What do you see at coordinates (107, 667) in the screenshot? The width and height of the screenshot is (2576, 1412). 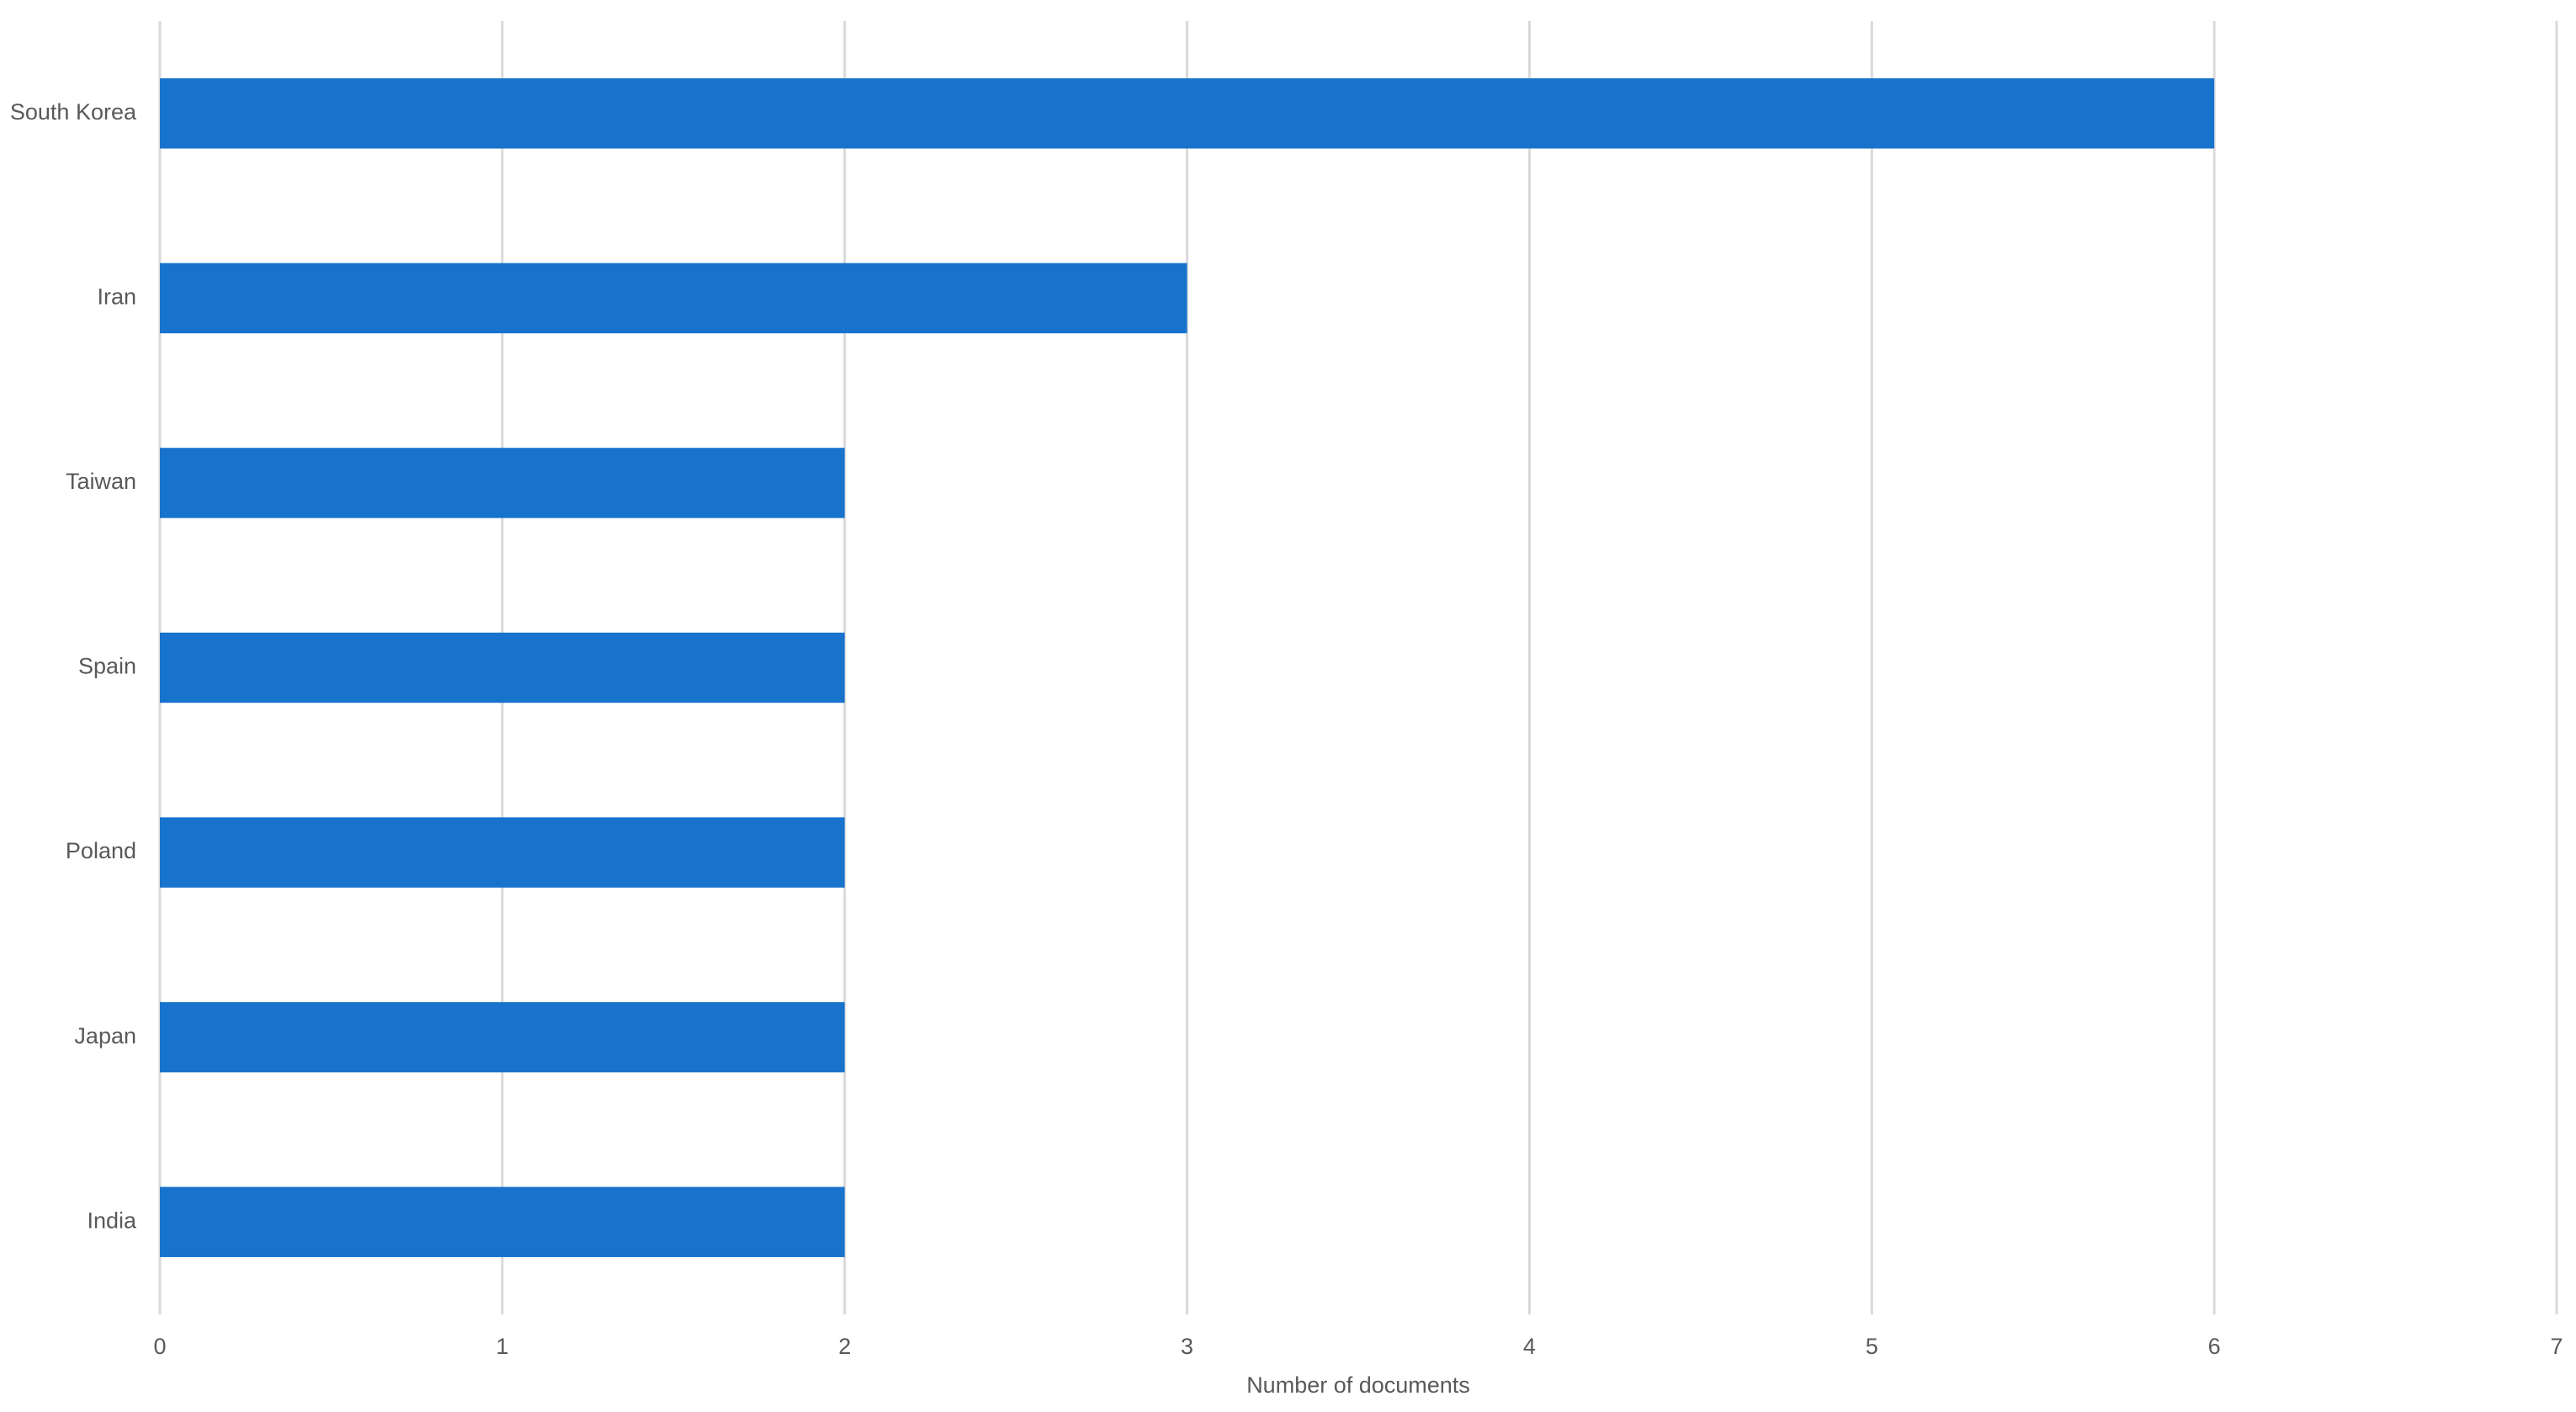 I see `y-tick-label: Spain` at bounding box center [107, 667].